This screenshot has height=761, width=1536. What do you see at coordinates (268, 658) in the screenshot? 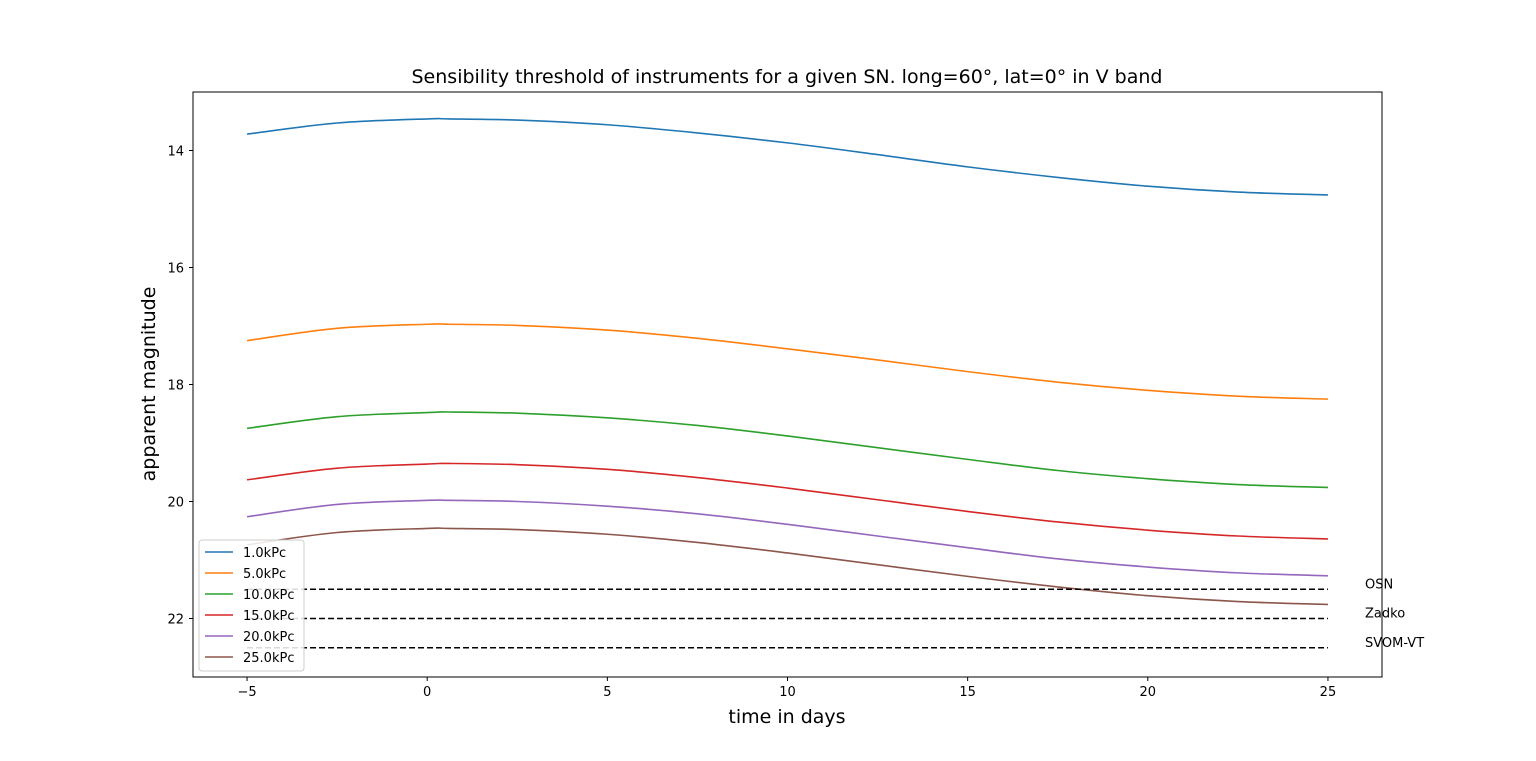
I see `legend-label-25-0kpc: 25.0kPc` at bounding box center [268, 658].